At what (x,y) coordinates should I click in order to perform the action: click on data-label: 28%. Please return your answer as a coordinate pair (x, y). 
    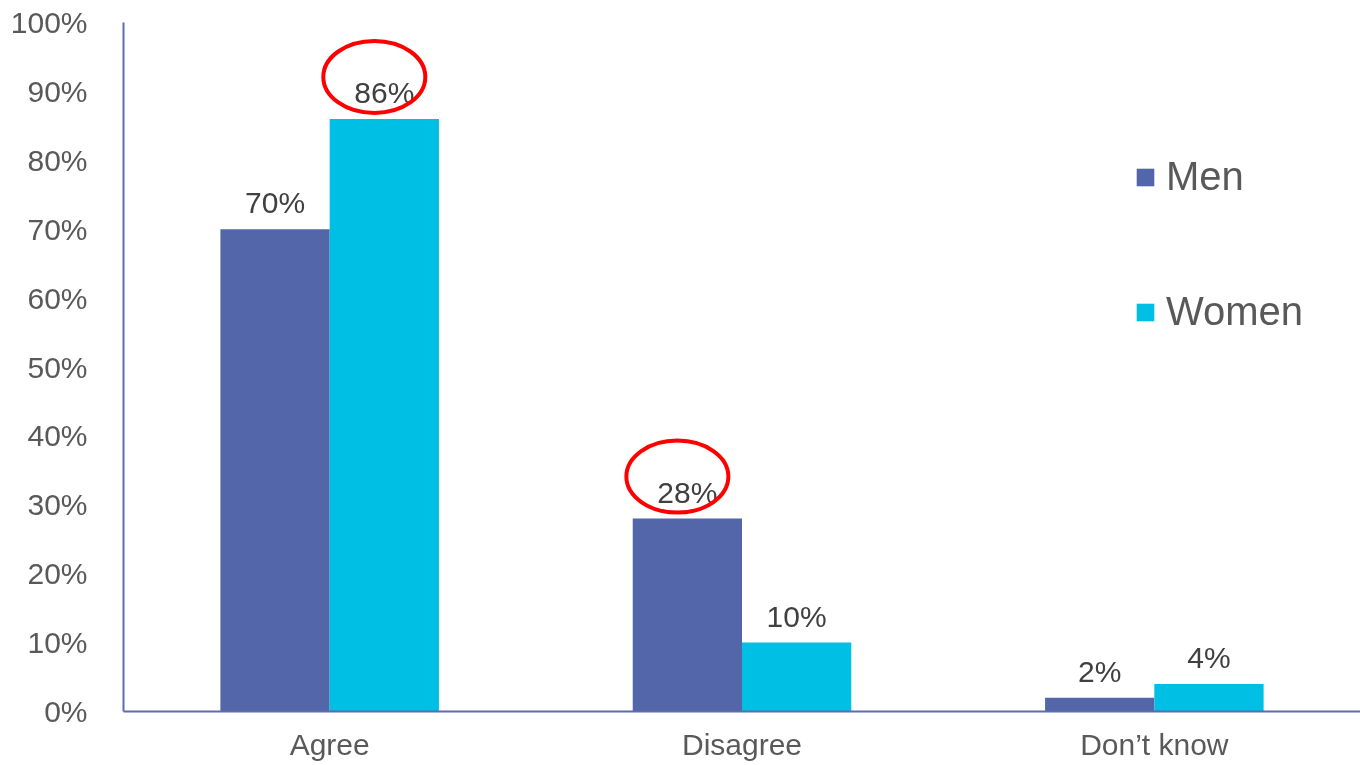
    Looking at the image, I should click on (687, 492).